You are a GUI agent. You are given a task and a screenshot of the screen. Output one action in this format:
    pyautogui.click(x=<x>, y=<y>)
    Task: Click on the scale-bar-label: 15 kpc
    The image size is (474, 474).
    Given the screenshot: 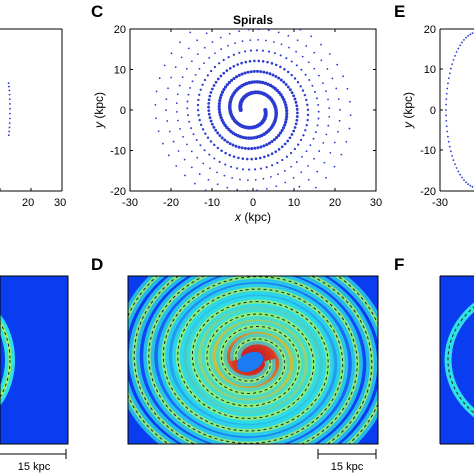 What is the action you would take?
    pyautogui.click(x=347, y=467)
    